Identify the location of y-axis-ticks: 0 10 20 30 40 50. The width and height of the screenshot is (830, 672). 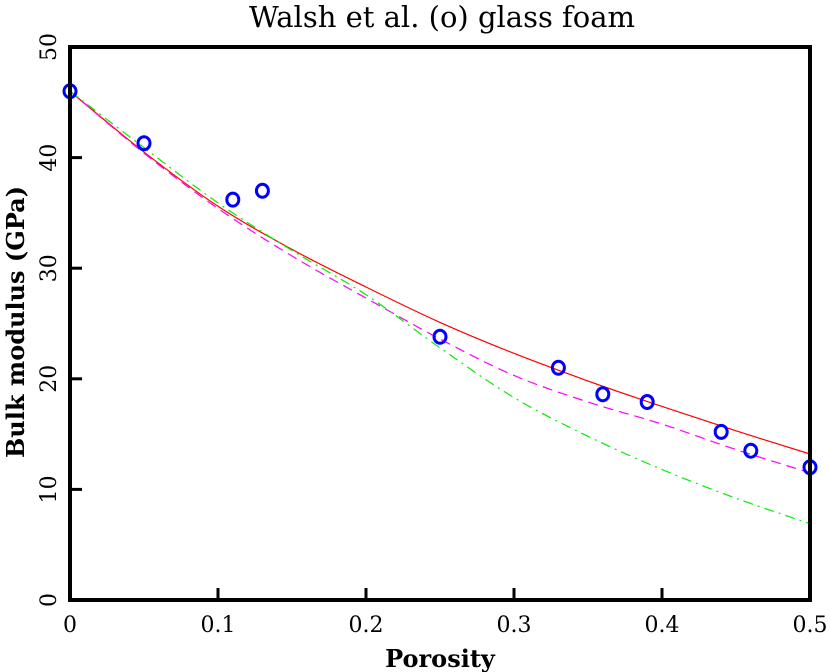
(59, 320).